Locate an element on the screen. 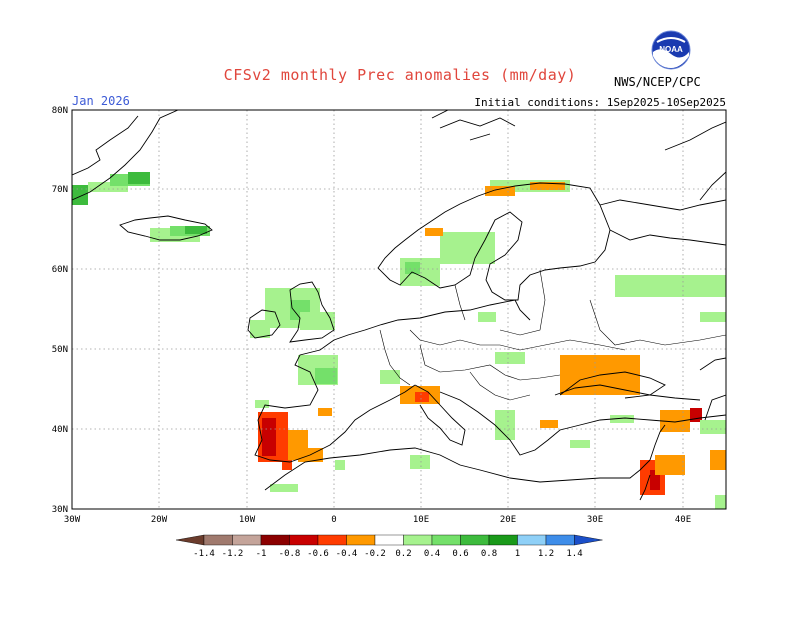 Image resolution: width=800 pixels, height=618 pixels. legend-label: 0.2 is located at coordinates (403, 554).